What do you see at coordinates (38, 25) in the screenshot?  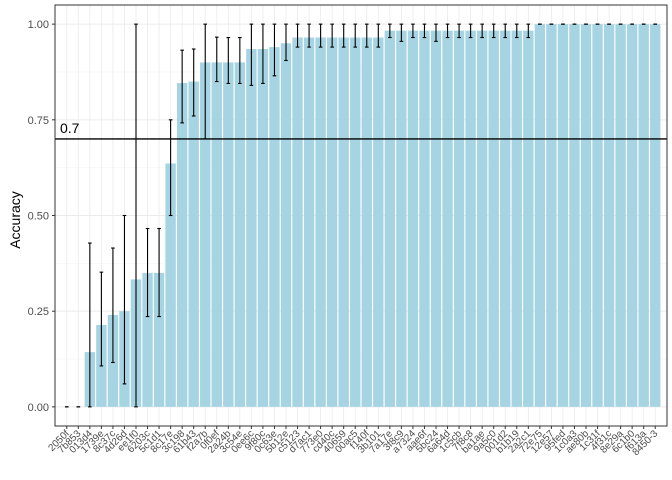 I see `y-tick-label: 1.00` at bounding box center [38, 25].